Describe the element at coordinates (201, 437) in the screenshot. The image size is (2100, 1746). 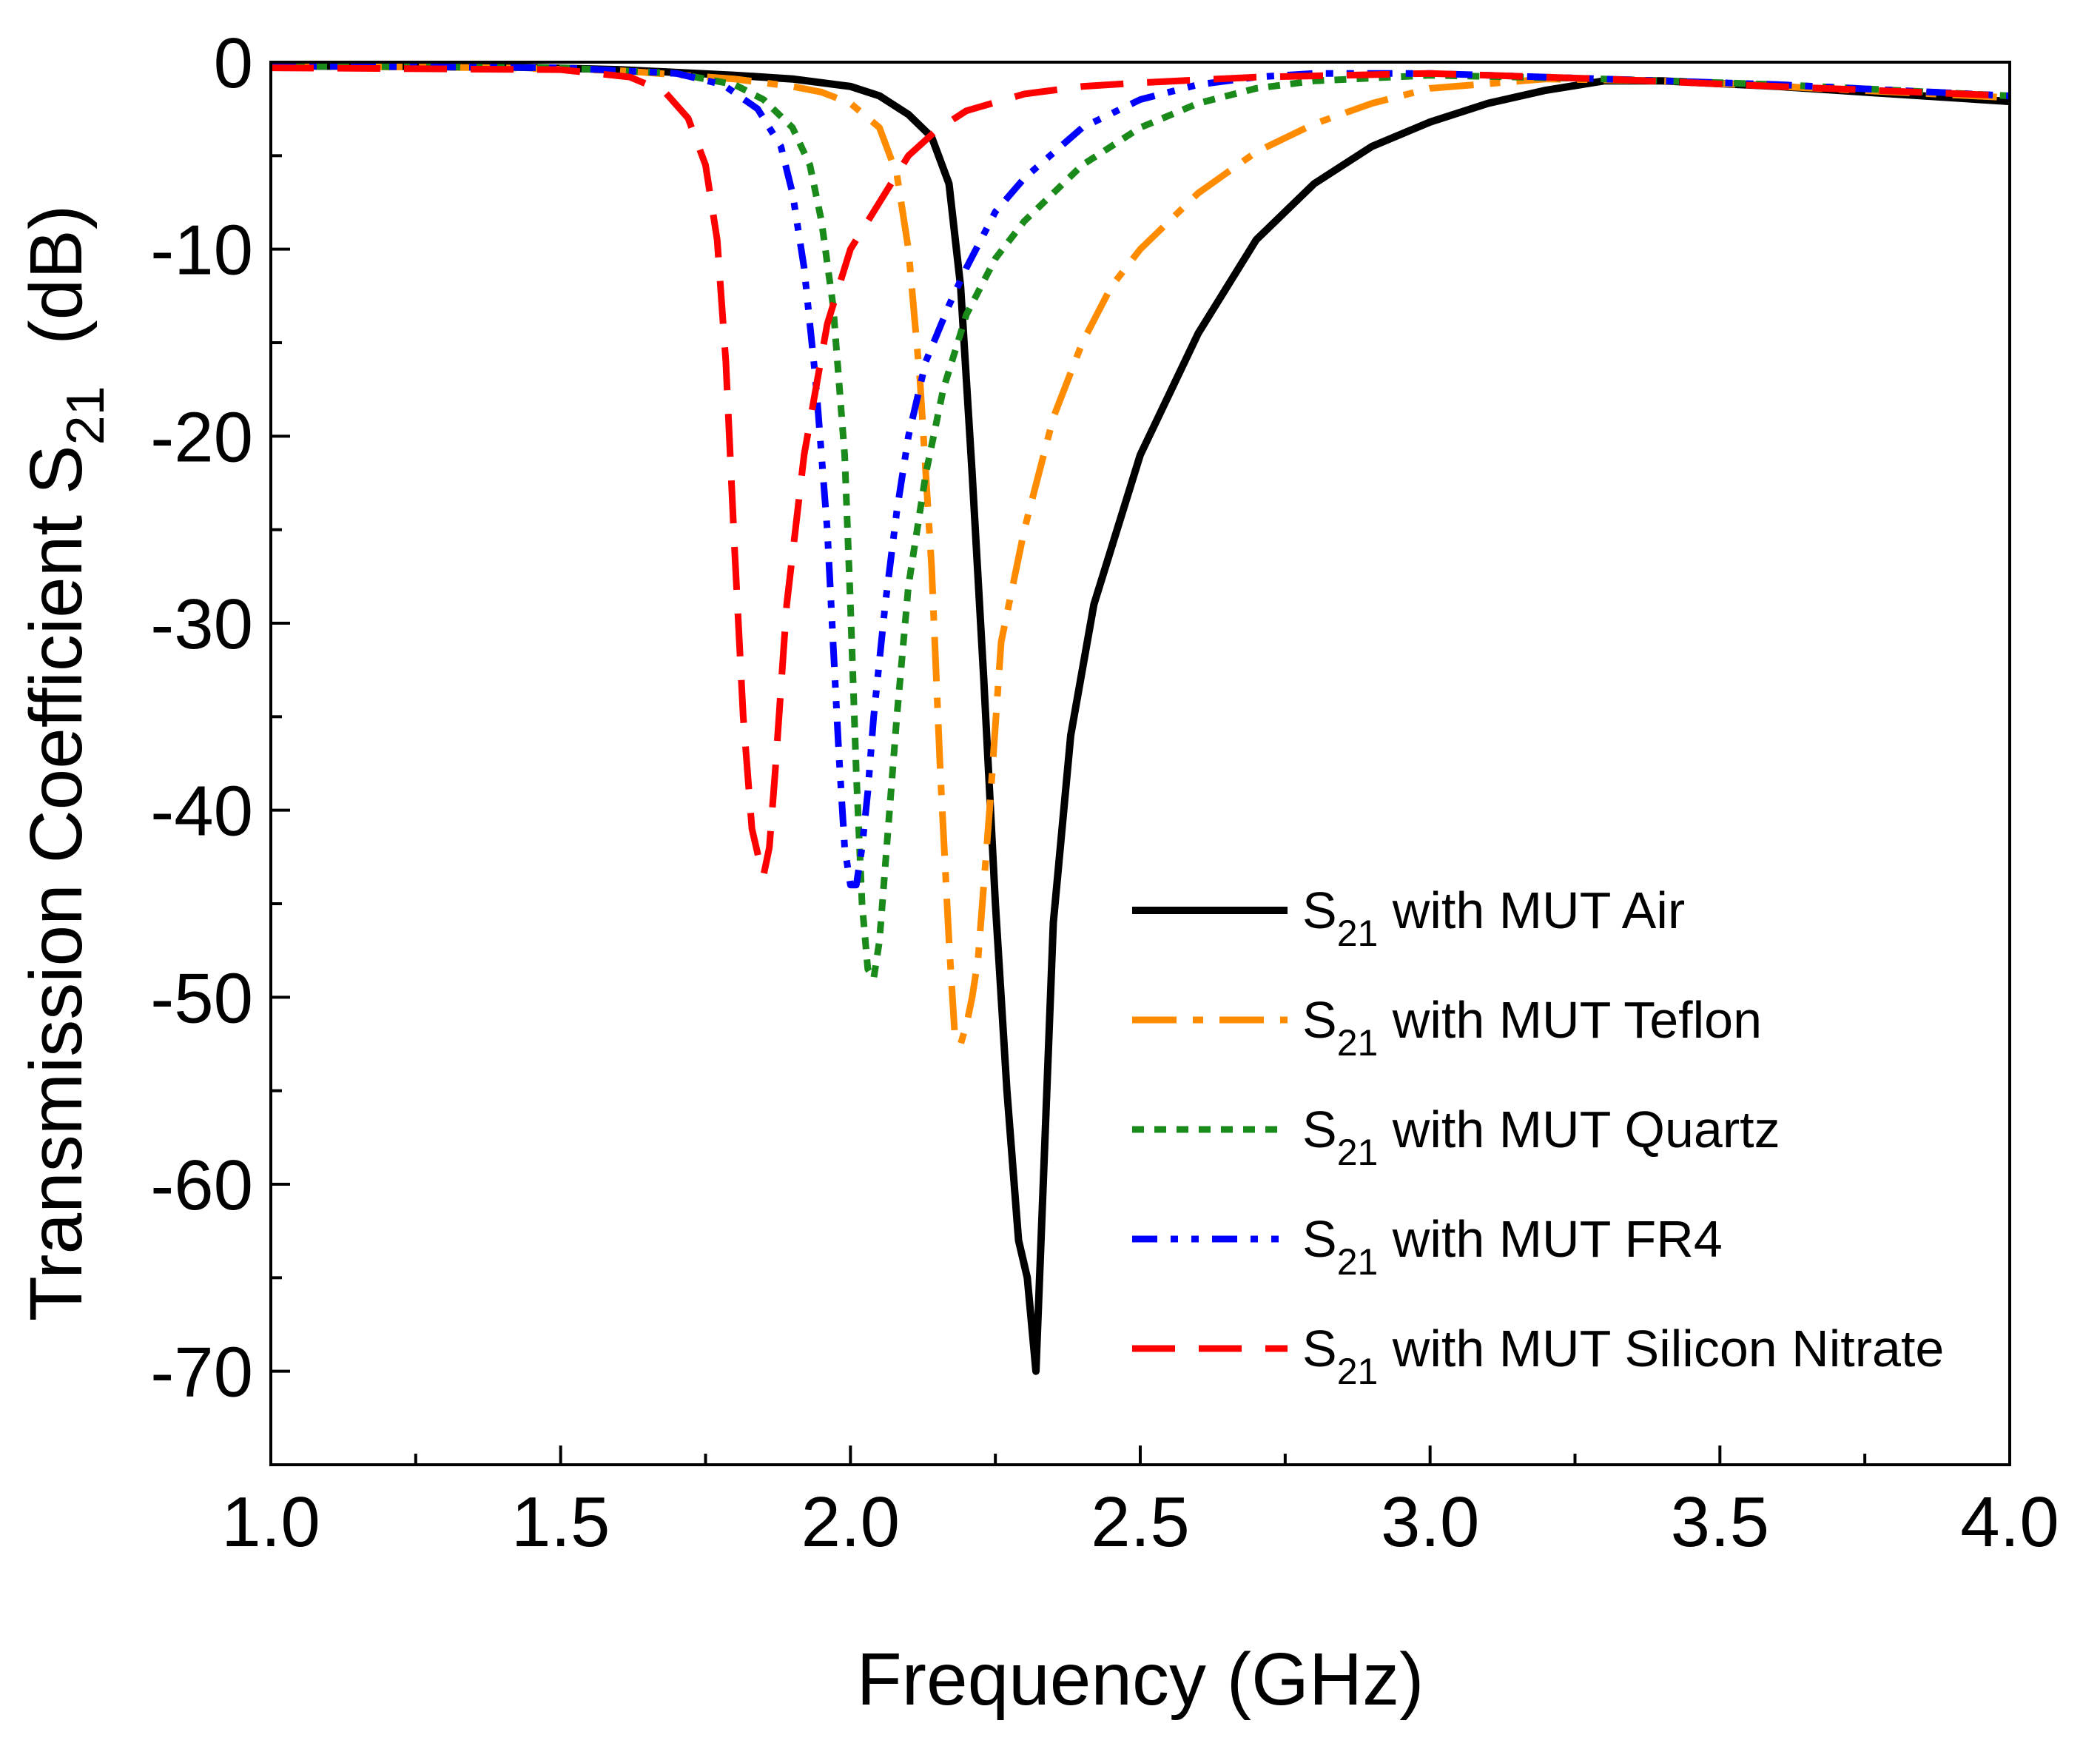
I see `y-tick-label-2: -20` at that location.